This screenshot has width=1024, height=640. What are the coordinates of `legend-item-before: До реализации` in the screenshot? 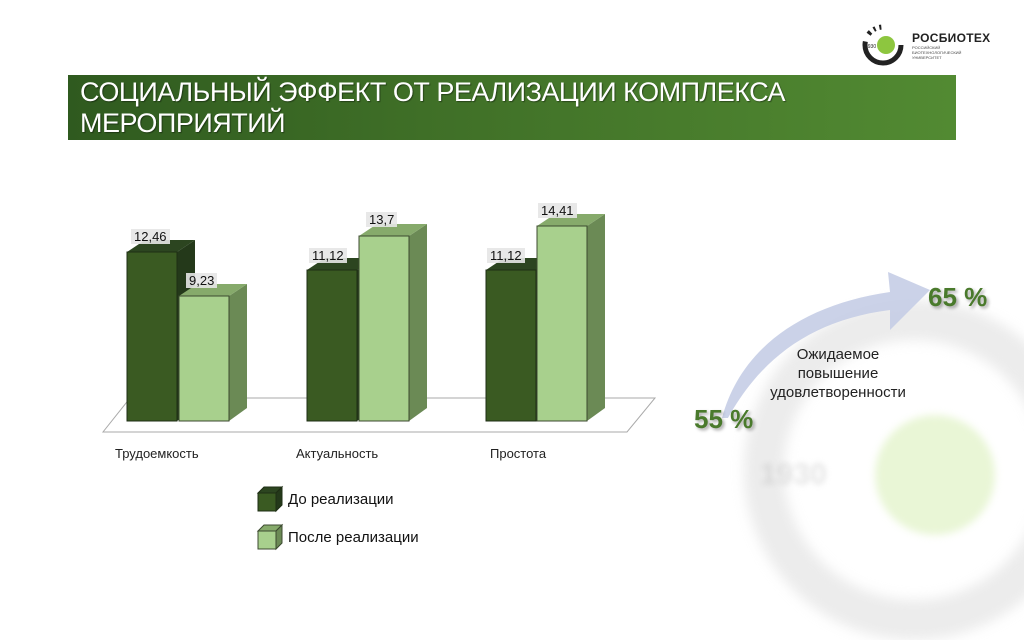 It's located at (337, 499).